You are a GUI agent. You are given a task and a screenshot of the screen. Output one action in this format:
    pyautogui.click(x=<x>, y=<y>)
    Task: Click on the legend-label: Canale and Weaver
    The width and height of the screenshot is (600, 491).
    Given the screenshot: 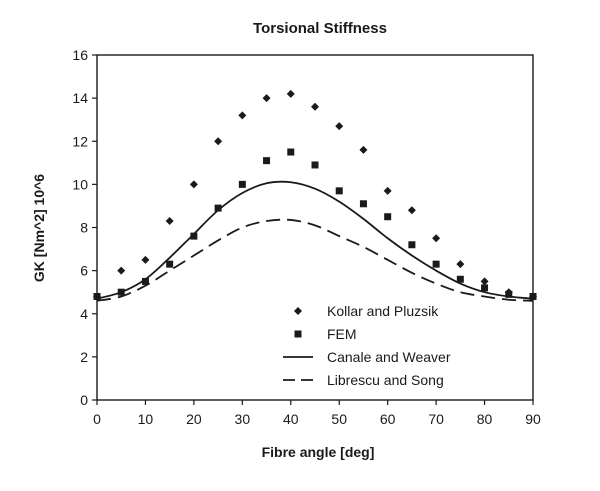 What is the action you would take?
    pyautogui.click(x=389, y=357)
    